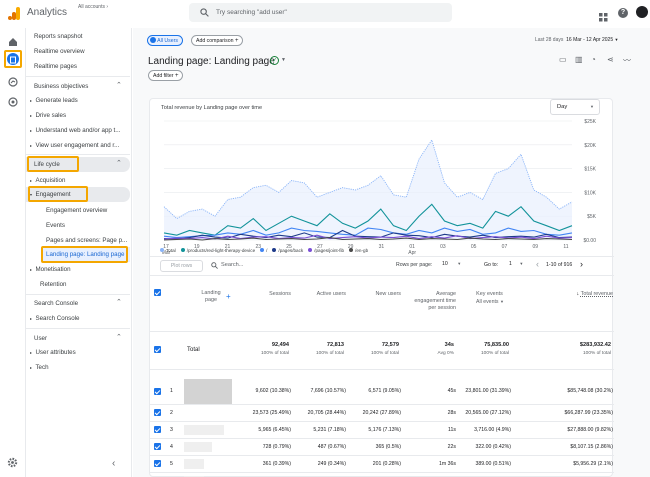 This screenshot has width=650, height=477. I want to click on nav-reports-snapshot: Reports snapshot, so click(86, 36).